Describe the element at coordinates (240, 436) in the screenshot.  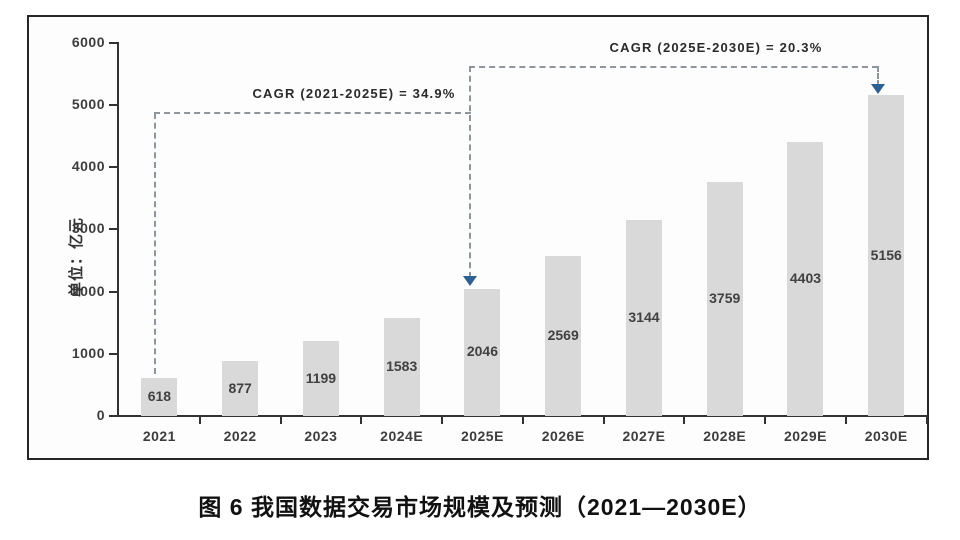
I see `x-axis-label-2022: 2022` at that location.